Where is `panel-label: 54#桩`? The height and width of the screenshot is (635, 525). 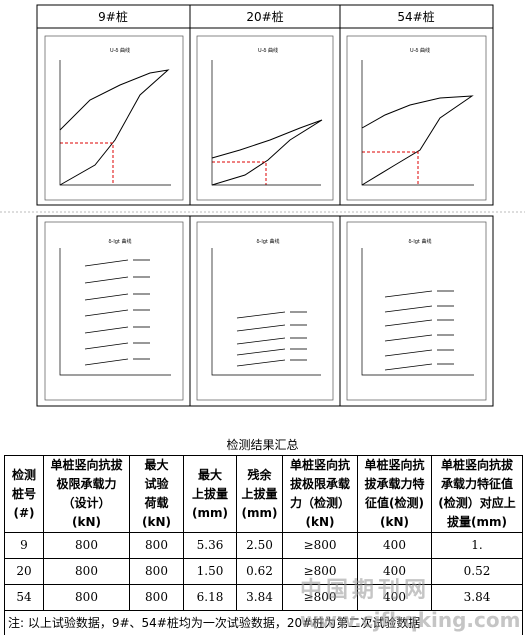 panel-label: 54#桩 is located at coordinates (415, 16).